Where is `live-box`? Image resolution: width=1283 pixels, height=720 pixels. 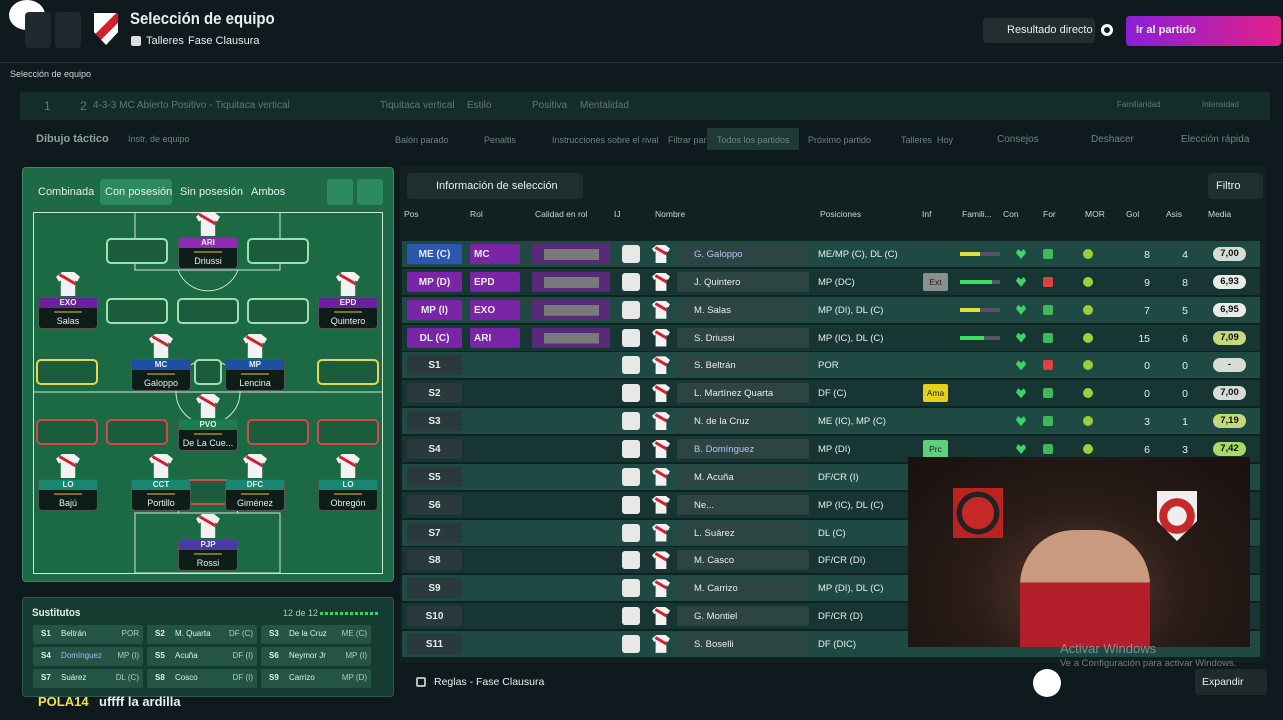 live-box is located at coordinates (1039, 30).